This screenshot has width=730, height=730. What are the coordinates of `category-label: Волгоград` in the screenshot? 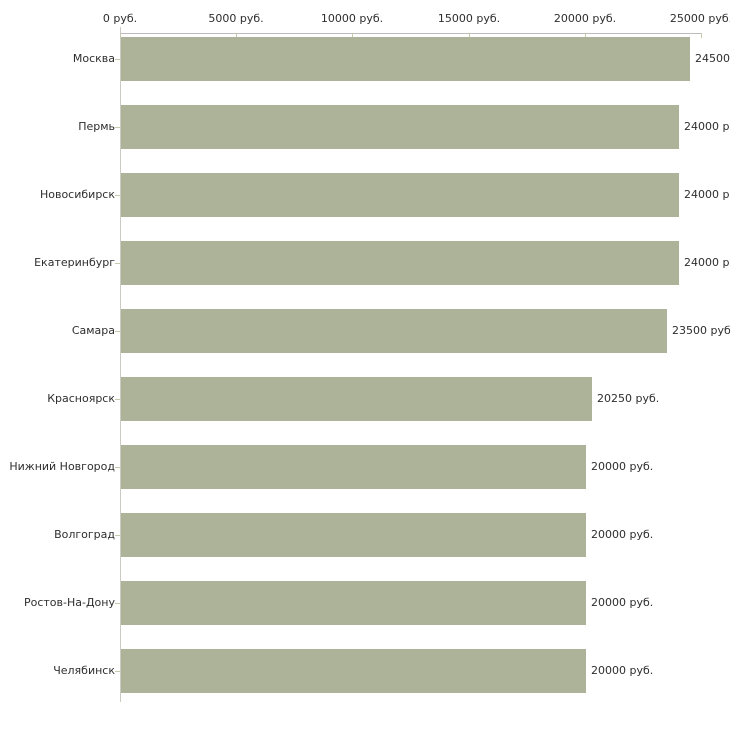 It's located at (84, 534).